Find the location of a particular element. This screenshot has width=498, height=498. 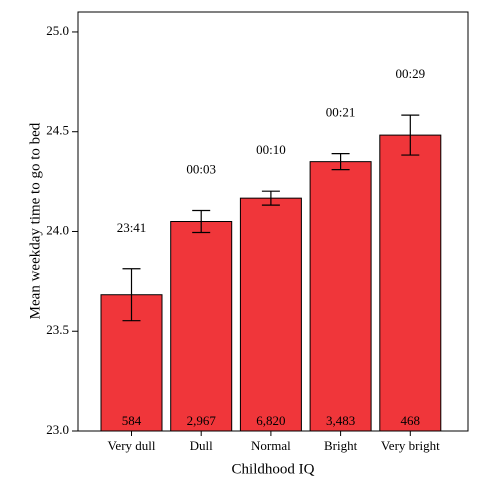

count-label: 2,967 is located at coordinates (202, 420).